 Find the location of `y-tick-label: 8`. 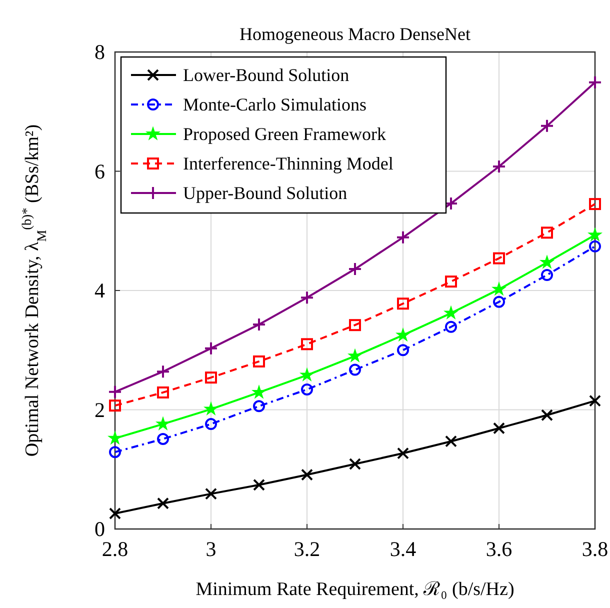

y-tick-label: 8 is located at coordinates (99, 52).